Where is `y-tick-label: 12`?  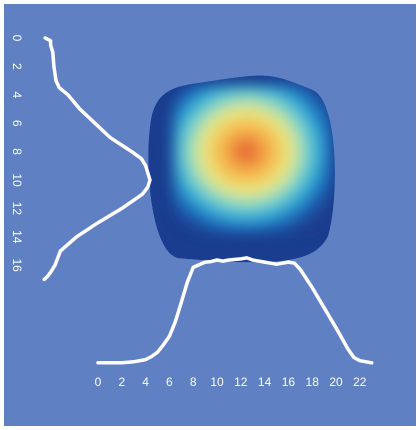 y-tick-label: 12 is located at coordinates (17, 209).